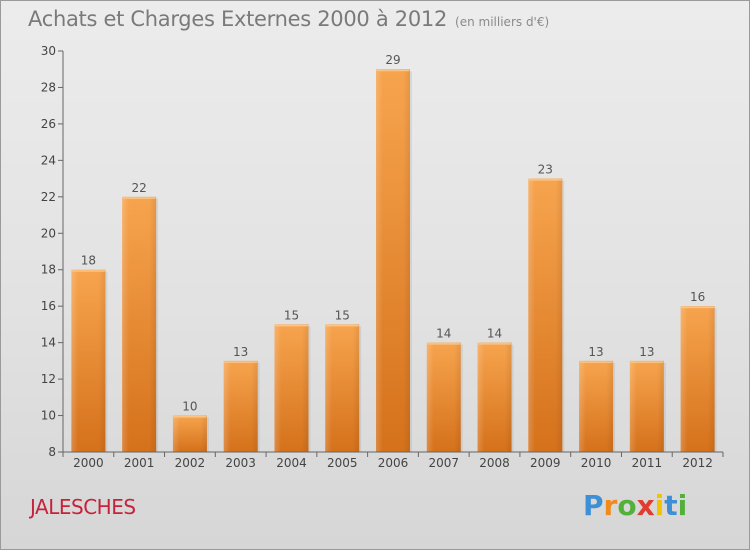  Describe the element at coordinates (48, 160) in the screenshot. I see `y-tick-label: 24` at that location.